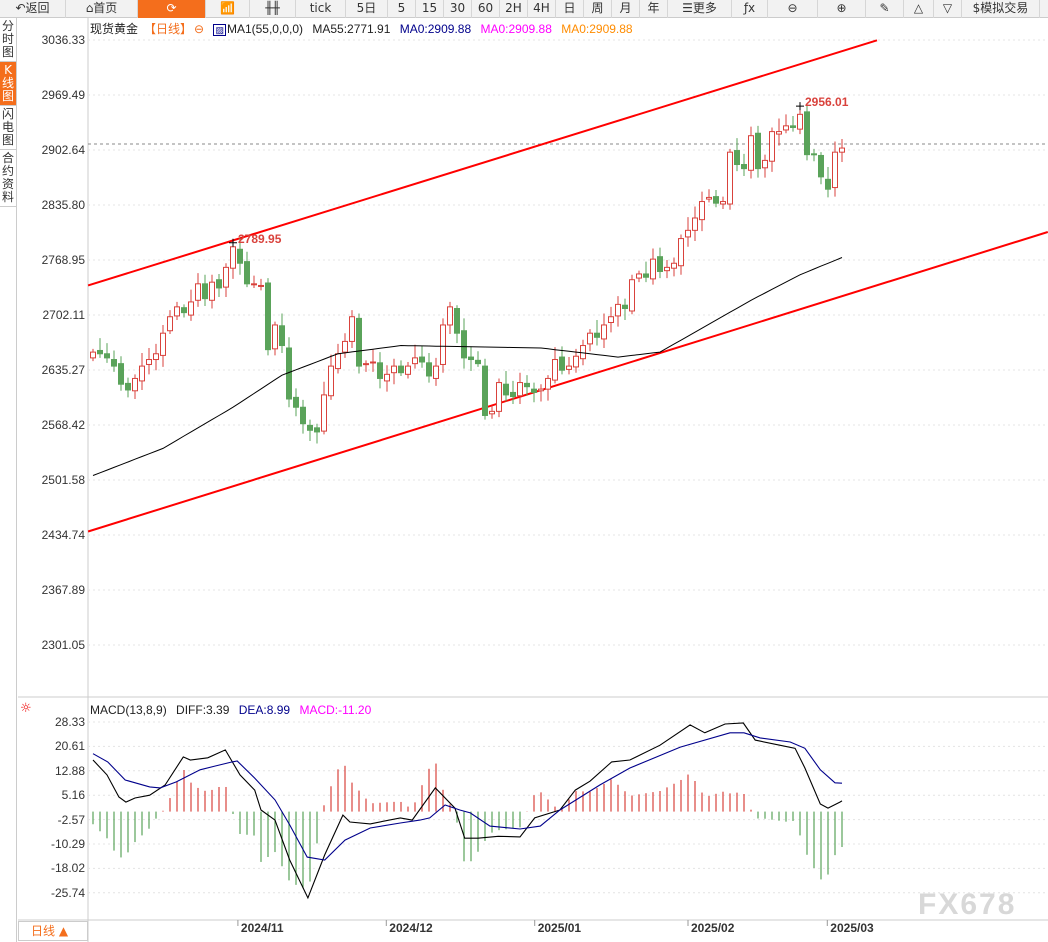 This screenshot has width=1048, height=942. What do you see at coordinates (542, 9) in the screenshot?
I see `period-12-button: 4H` at bounding box center [542, 9].